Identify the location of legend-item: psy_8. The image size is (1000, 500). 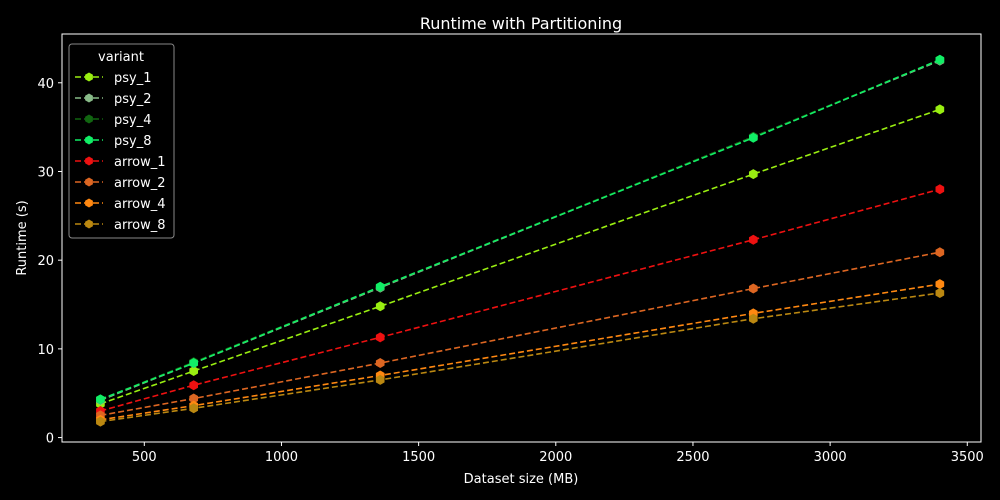
(113, 141).